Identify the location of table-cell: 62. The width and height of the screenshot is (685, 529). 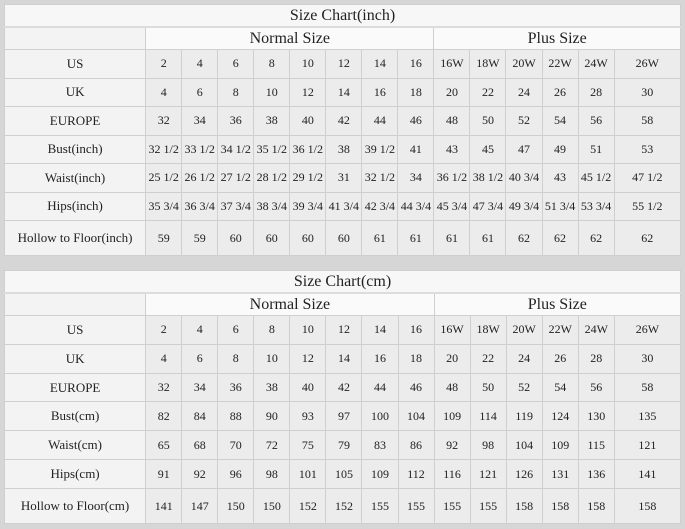
(647, 238).